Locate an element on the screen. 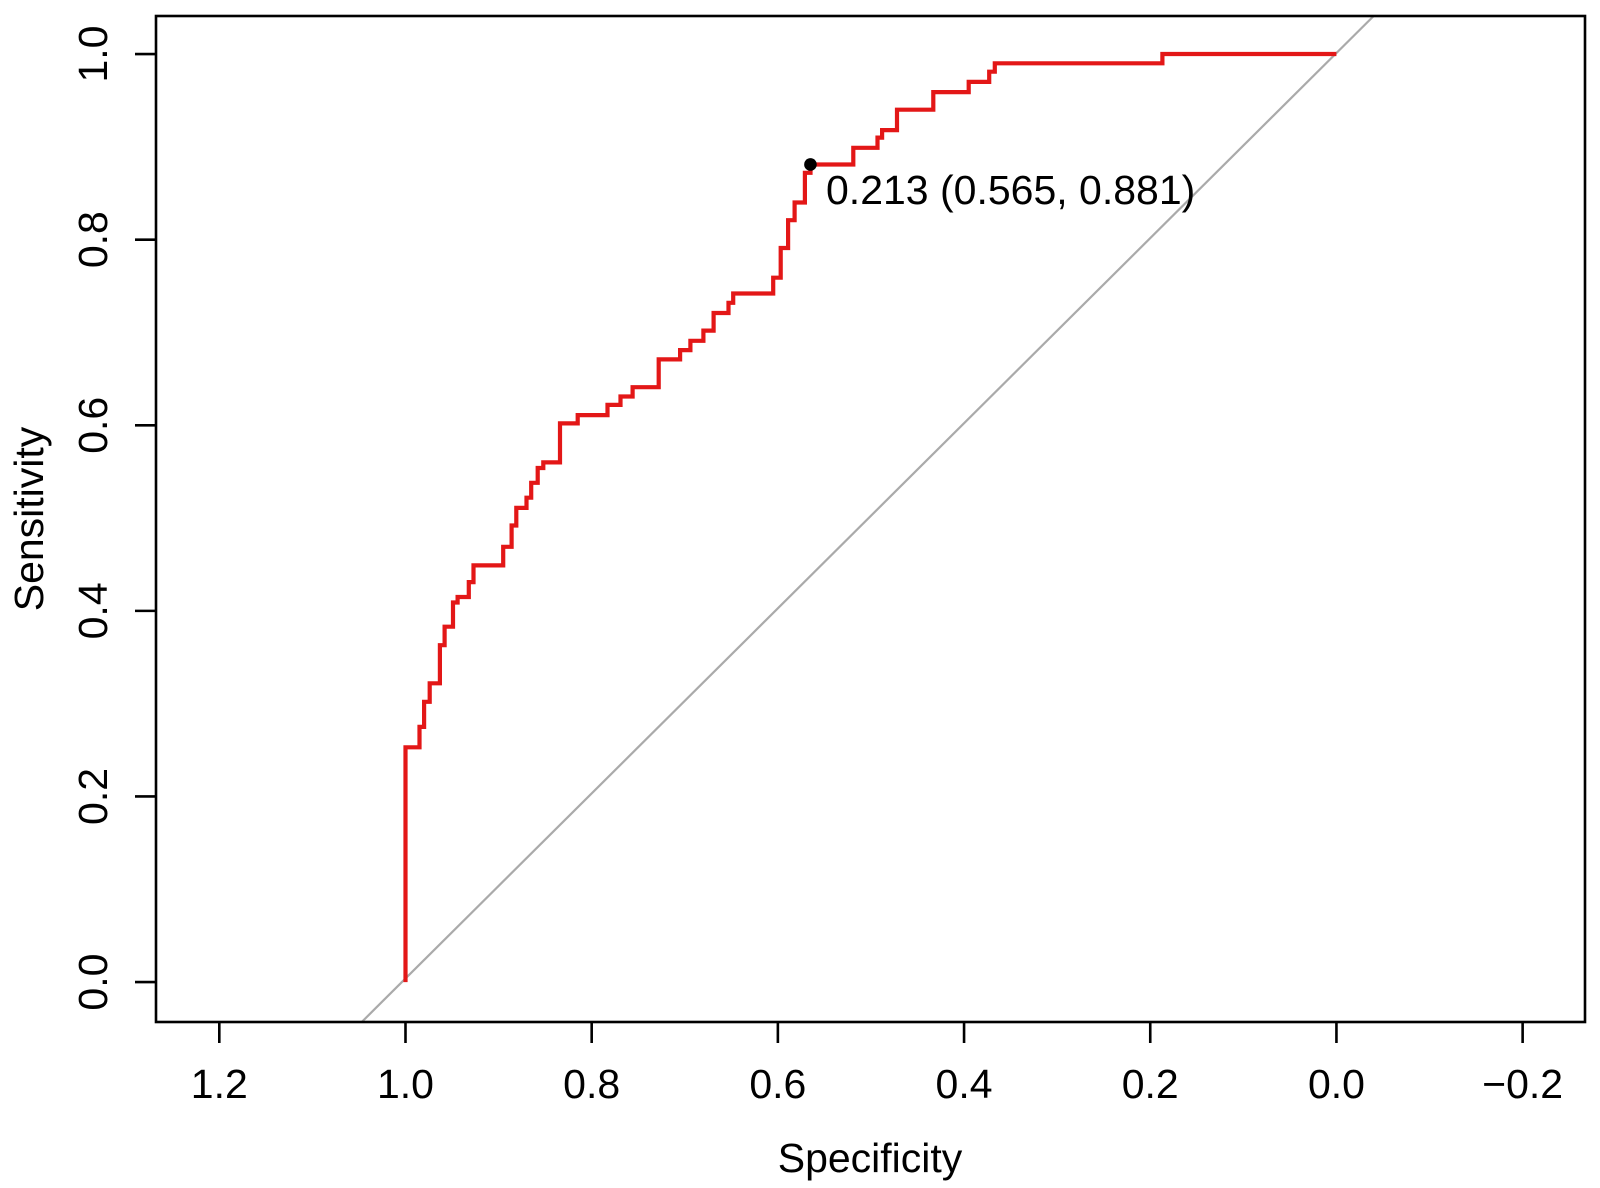 This screenshot has height=1188, width=1600. y-axis-title: Sensitivity is located at coordinates (29, 518).